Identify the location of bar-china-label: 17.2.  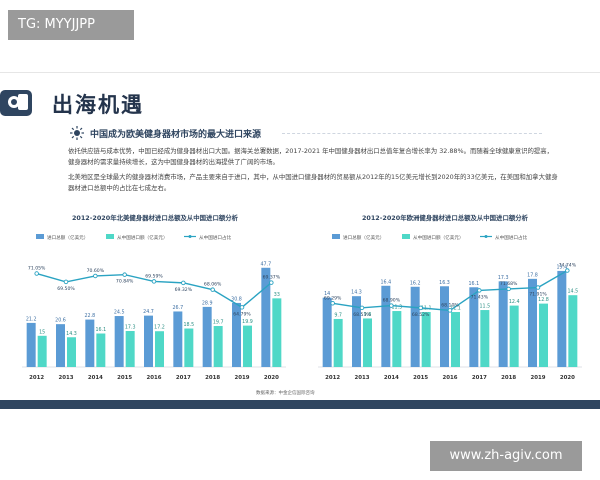
(159, 328).